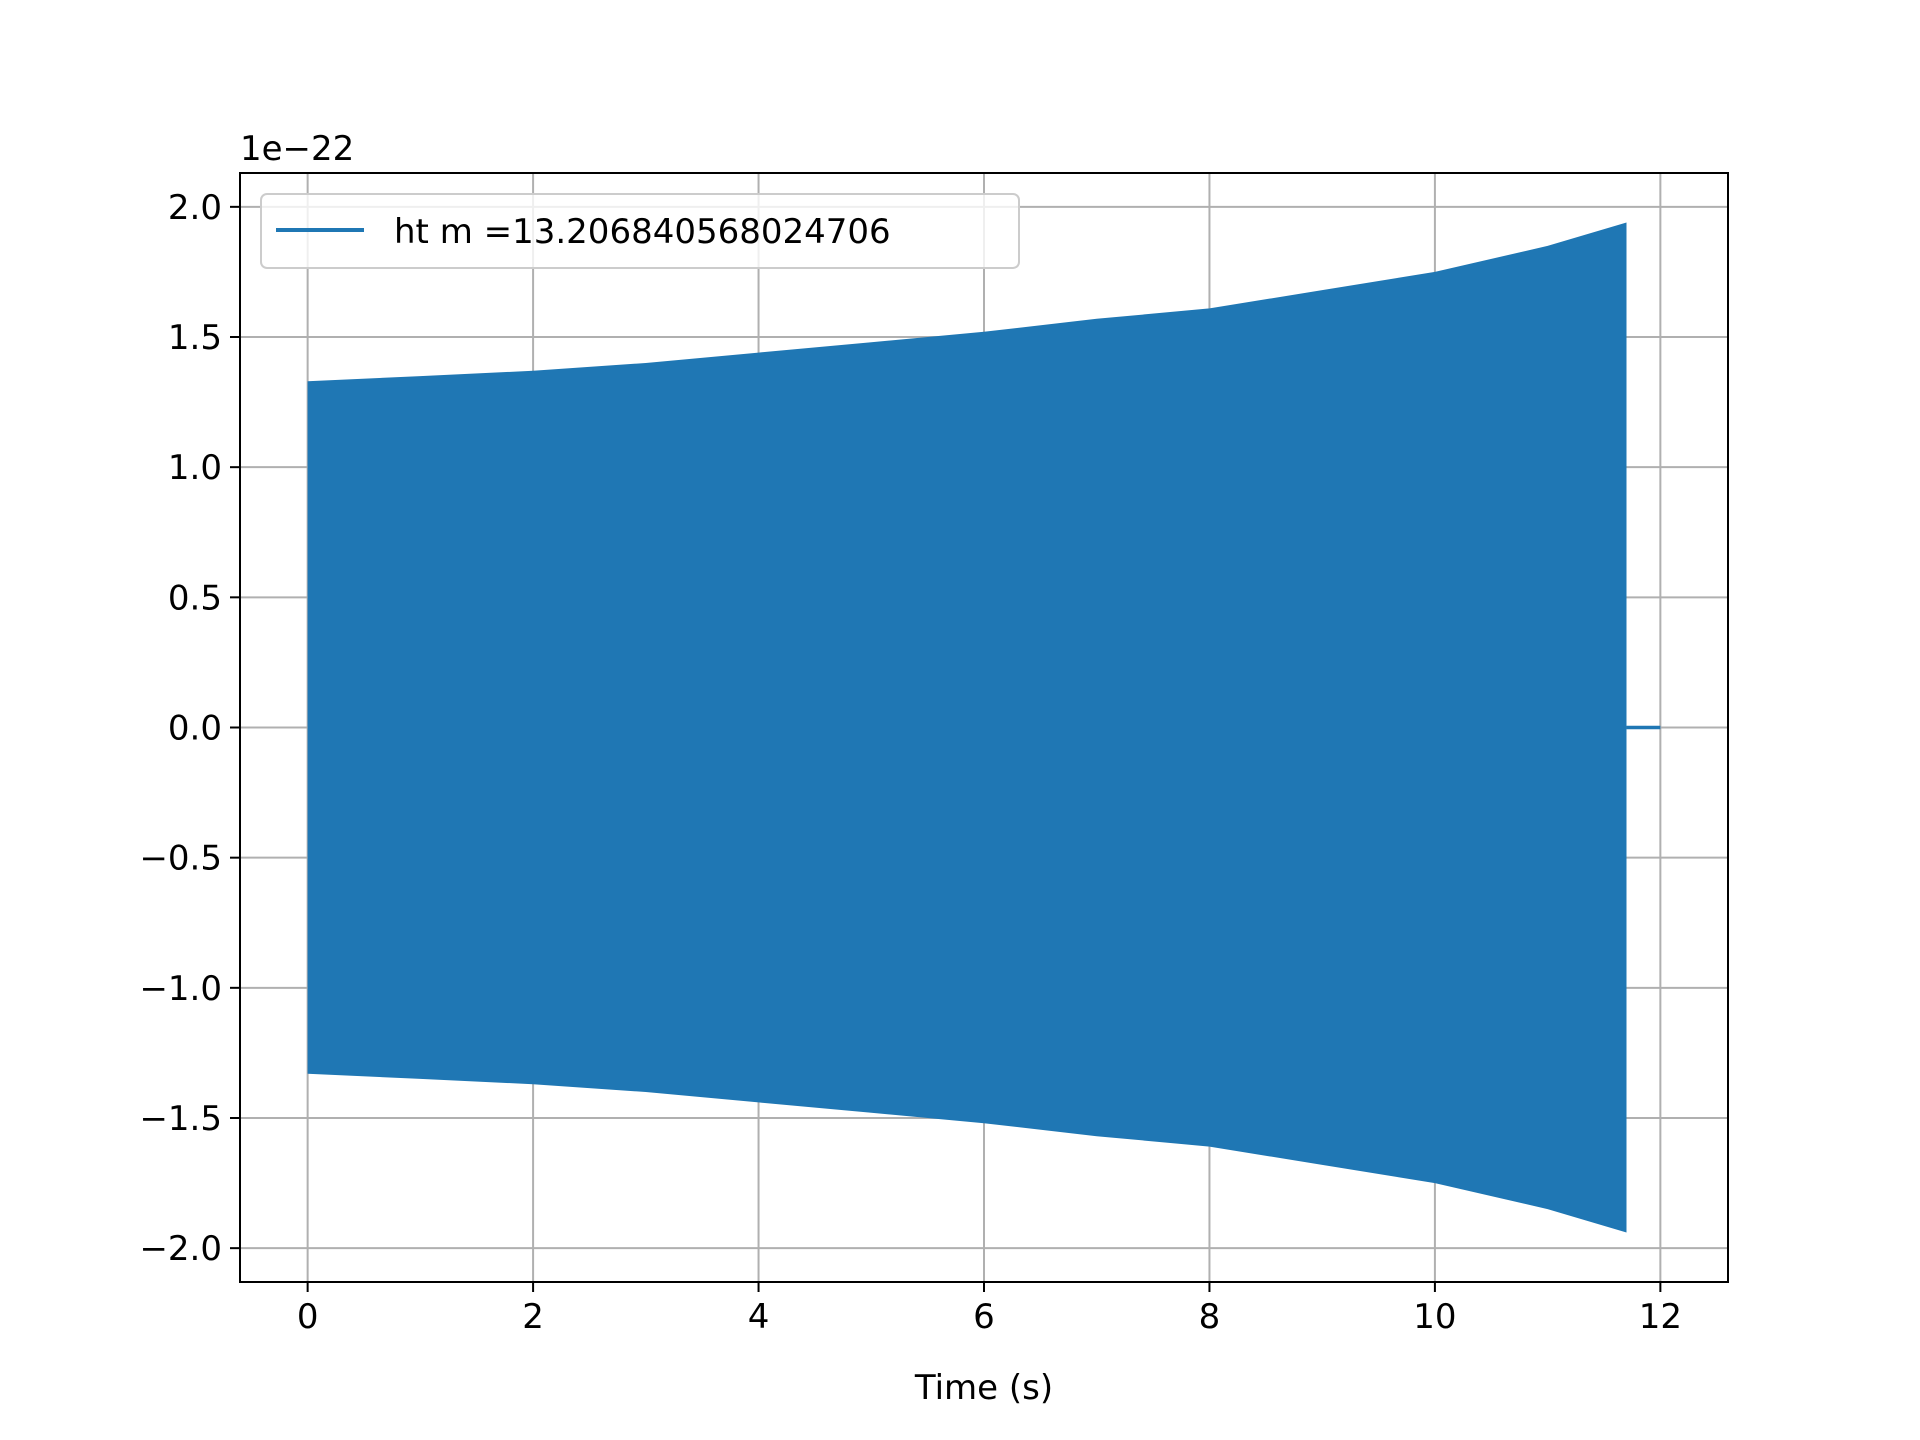  What do you see at coordinates (180, 1249) in the screenshot?
I see `y-tick-label: −2.0` at bounding box center [180, 1249].